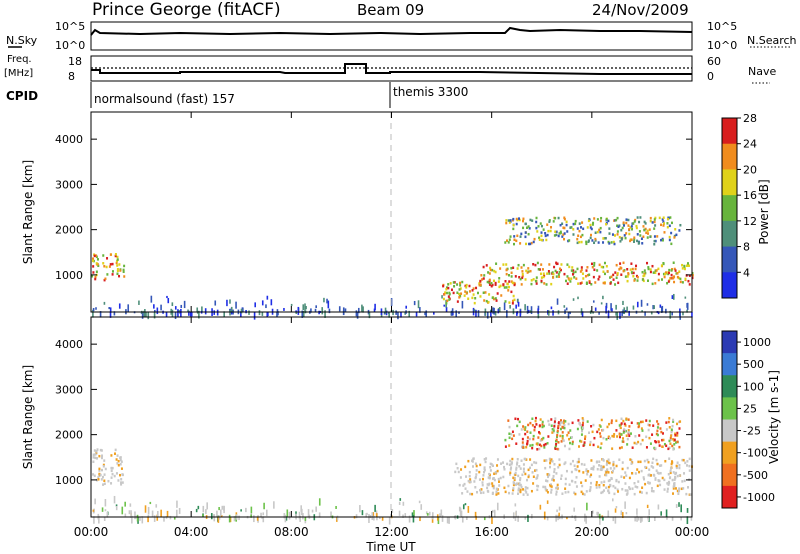  Describe the element at coordinates (69, 344) in the screenshot. I see `y-tick-label: 4000` at that location.